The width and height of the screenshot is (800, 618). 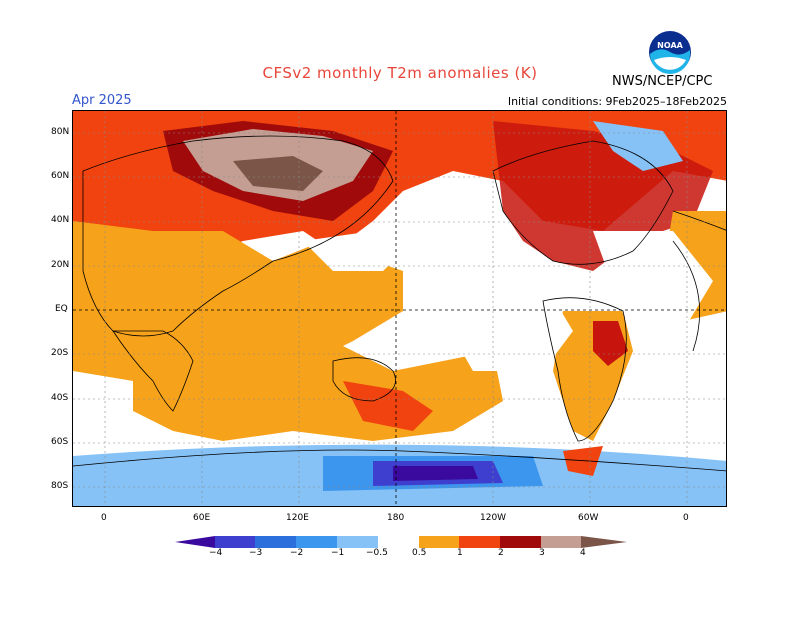 What do you see at coordinates (670, 52) in the screenshot?
I see `noaa-logo-icon: NOAA` at bounding box center [670, 52].